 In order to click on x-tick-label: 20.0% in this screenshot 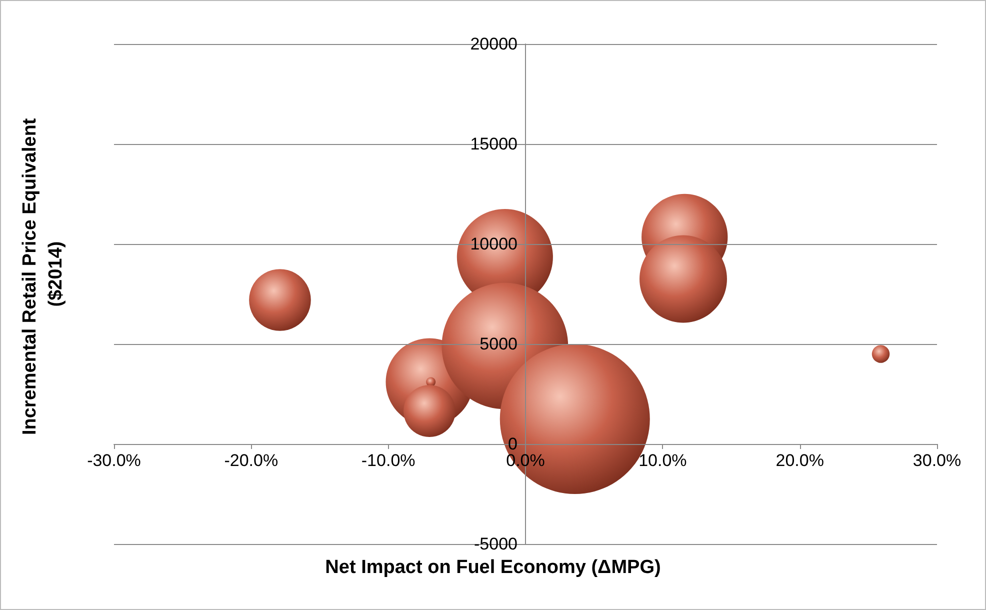, I will do `click(800, 460)`.